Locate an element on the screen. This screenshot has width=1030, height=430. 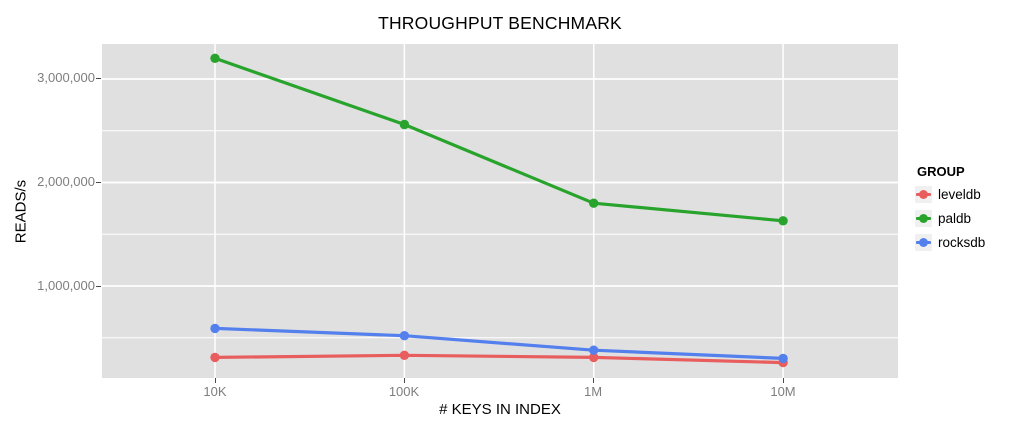
legend-key-paldb is located at coordinates (923, 218).